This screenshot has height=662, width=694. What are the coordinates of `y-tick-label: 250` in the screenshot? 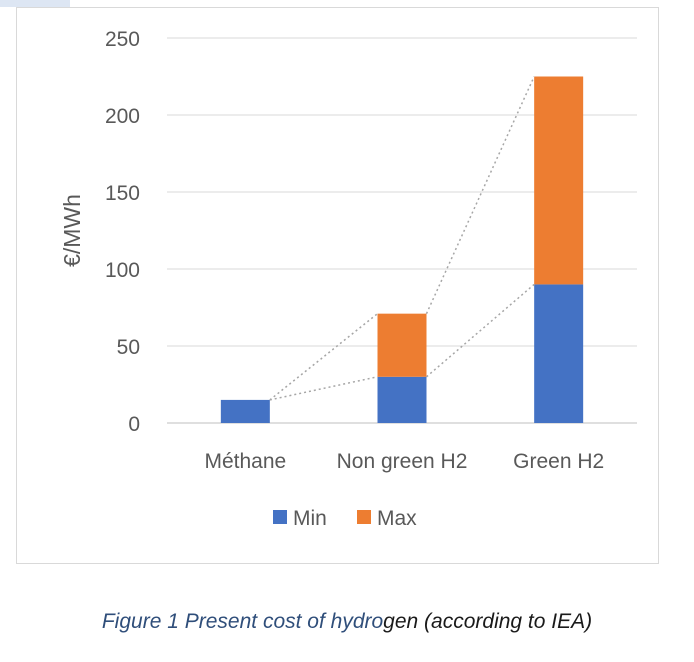 It's located at (122, 39).